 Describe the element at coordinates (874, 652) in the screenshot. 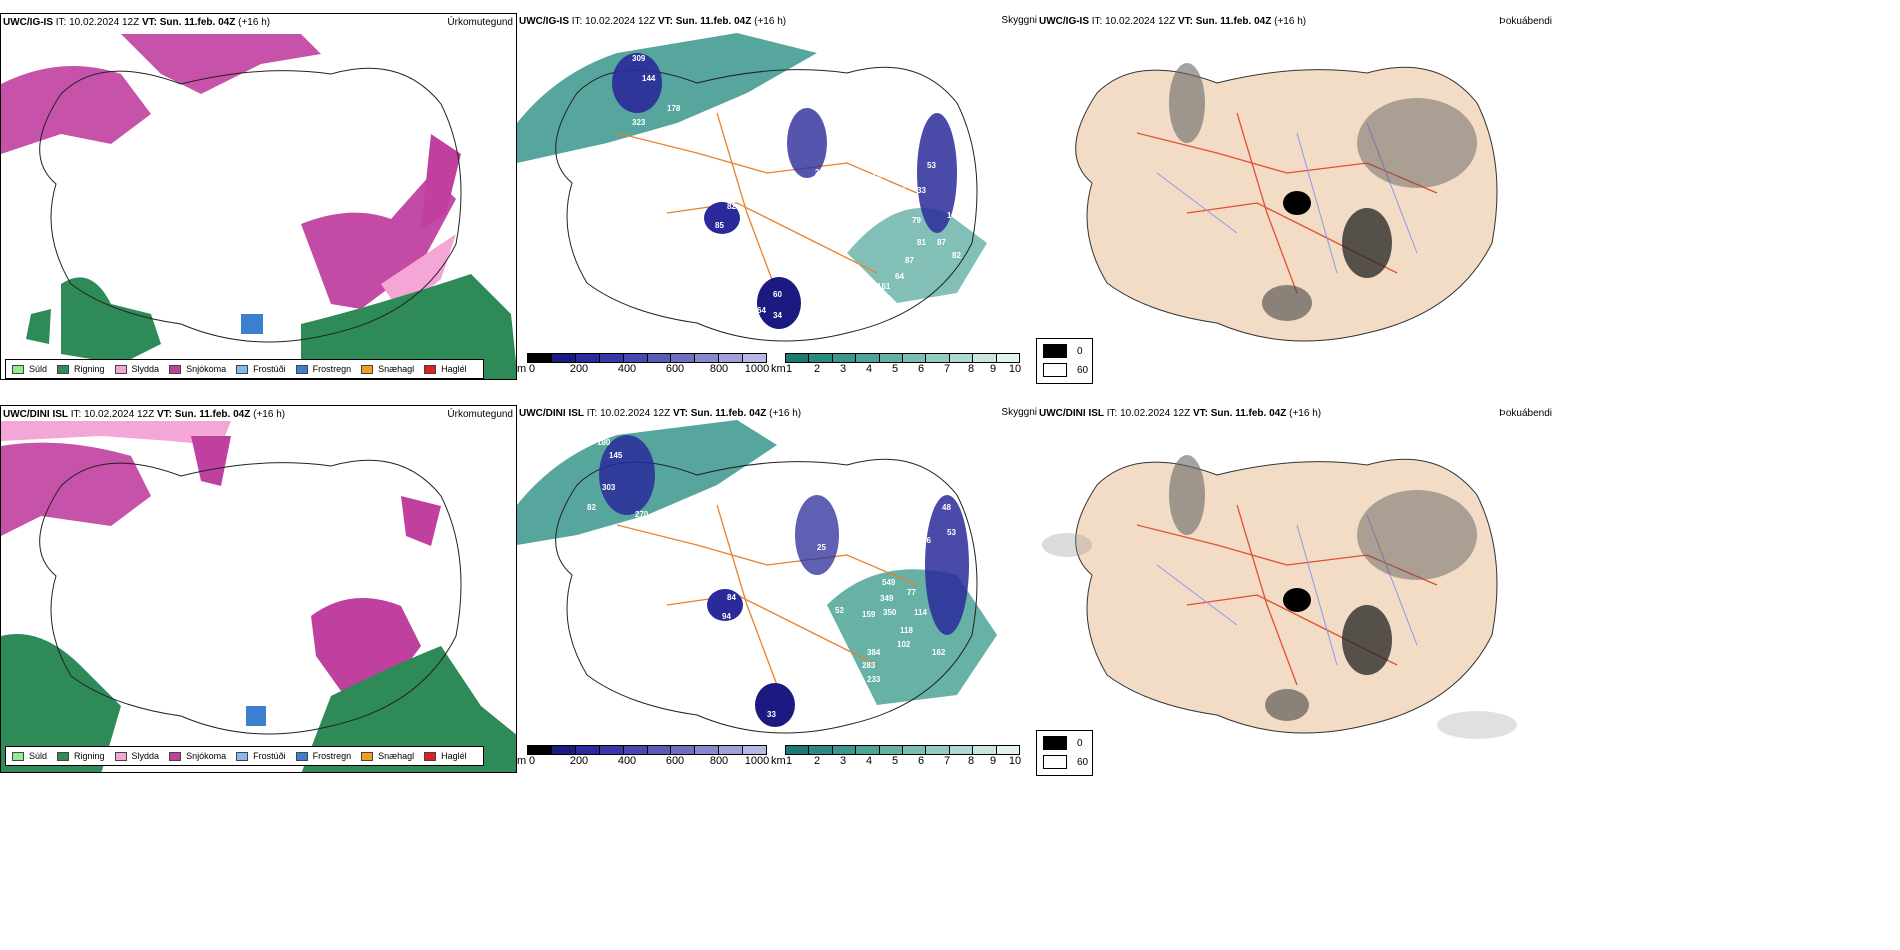

I see `map-value-label: 384` at that location.